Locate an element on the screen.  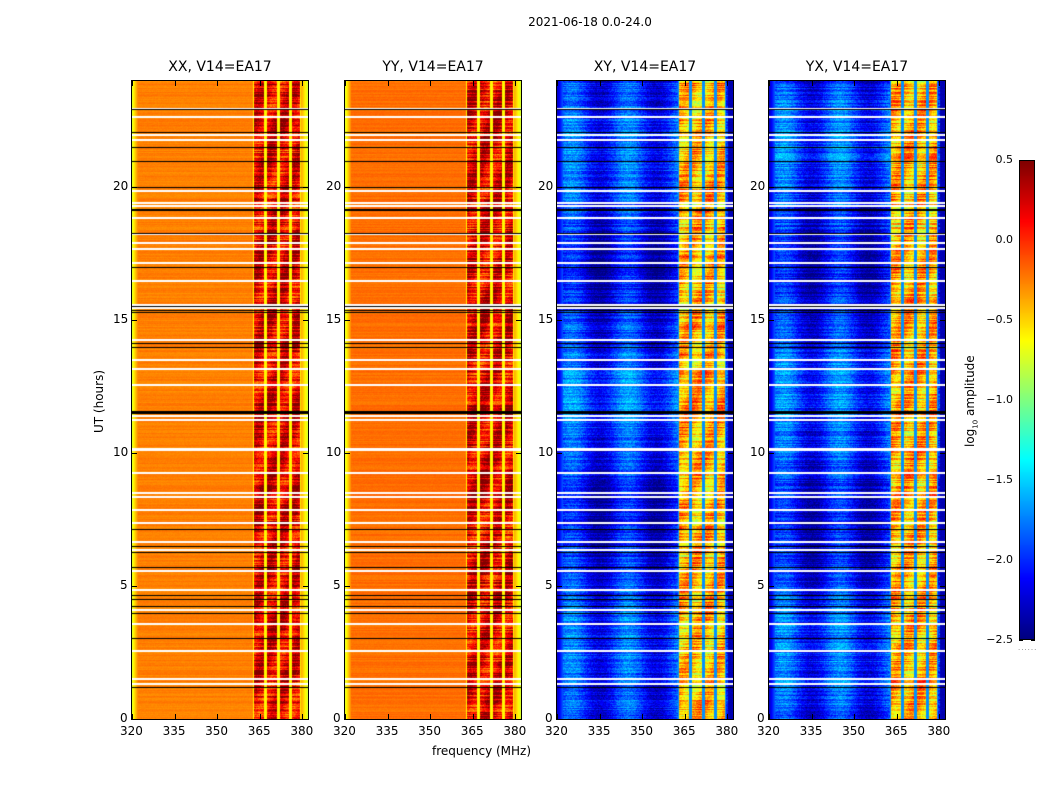
colorbar-tick-label: 0.5 is located at coordinates (1004, 159).